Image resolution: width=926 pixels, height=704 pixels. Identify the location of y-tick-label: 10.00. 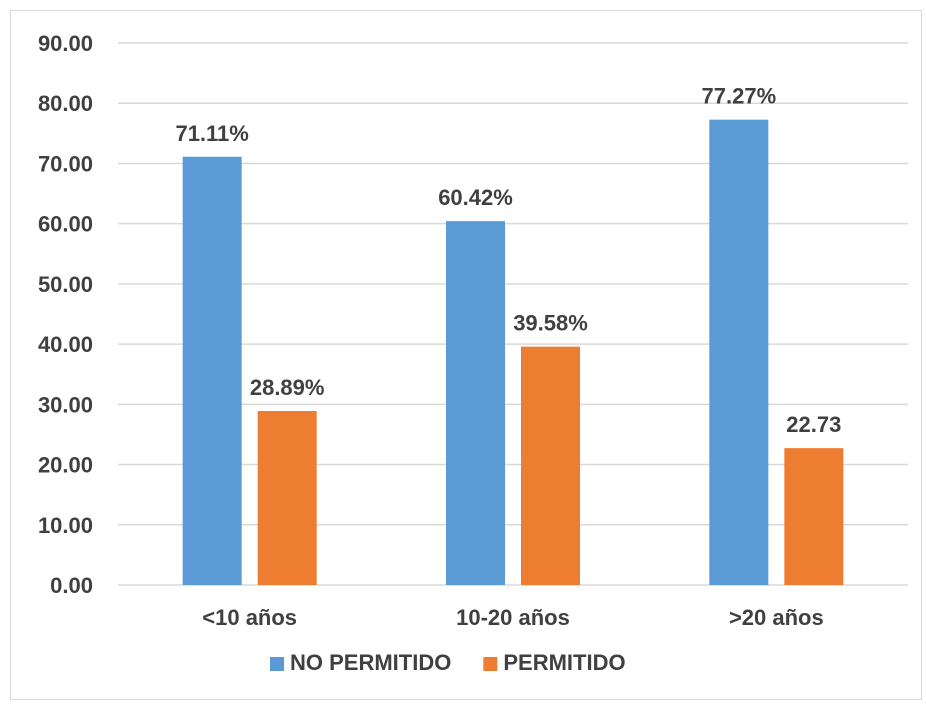
(65, 525).